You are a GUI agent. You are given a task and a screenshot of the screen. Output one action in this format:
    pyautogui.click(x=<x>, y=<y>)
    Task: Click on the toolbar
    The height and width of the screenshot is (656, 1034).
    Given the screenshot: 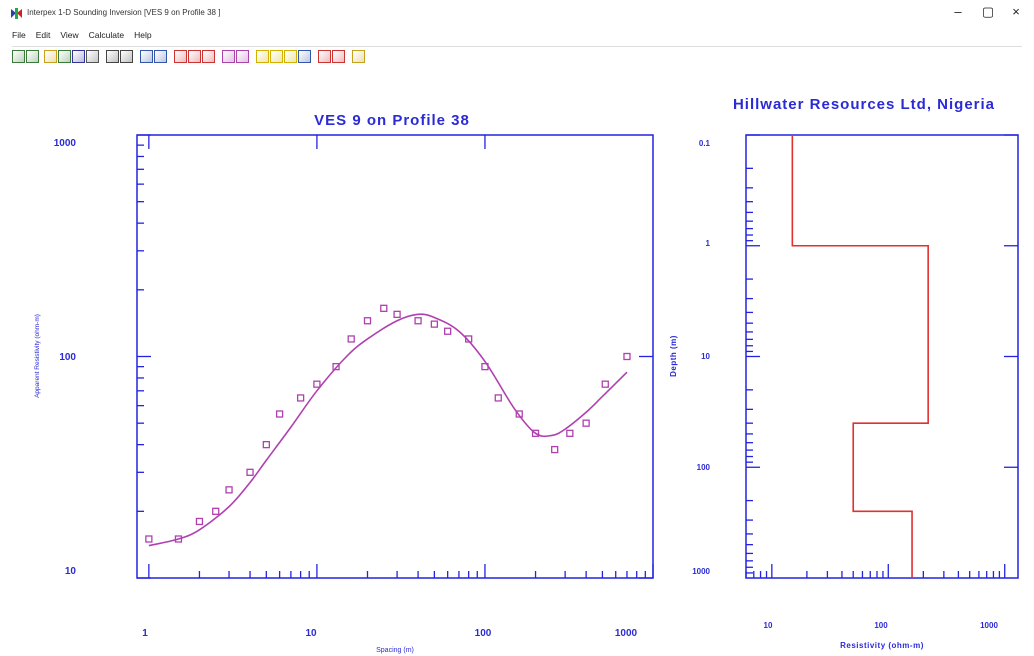 What is the action you would take?
    pyautogui.click(x=517, y=59)
    